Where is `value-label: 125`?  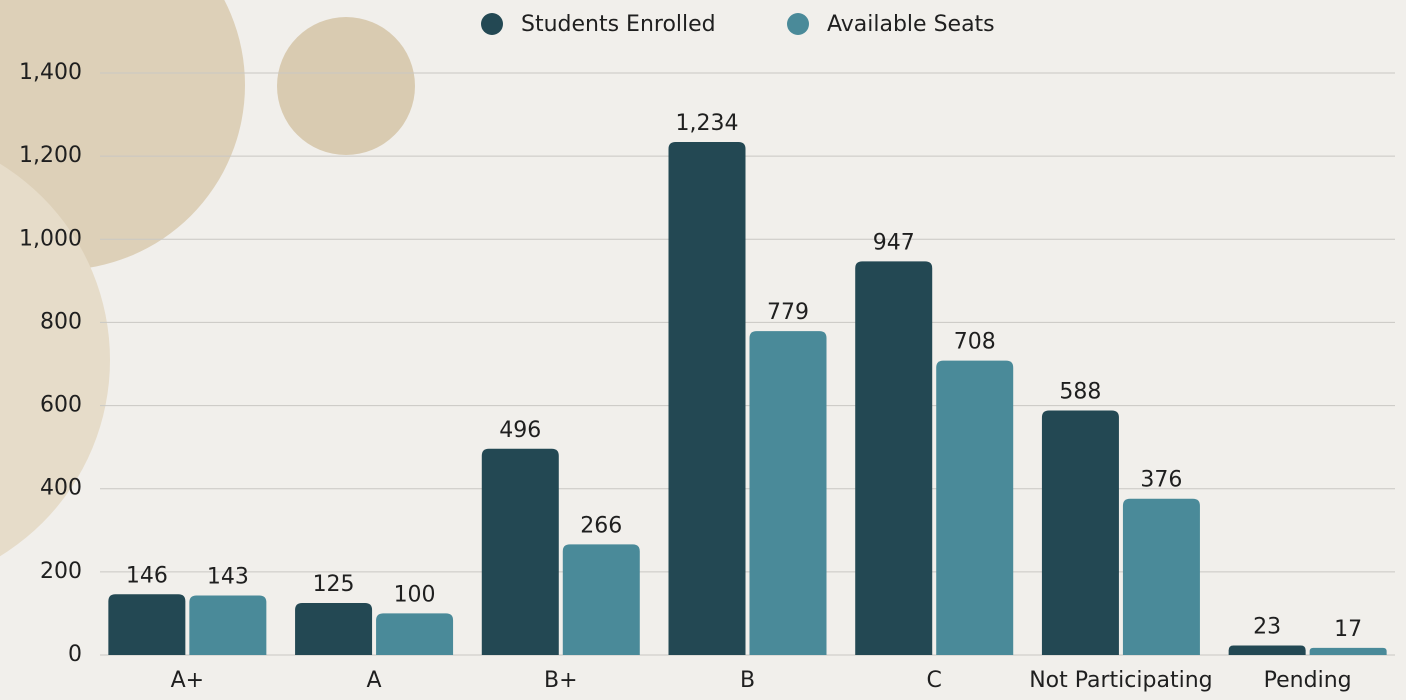 value-label: 125 is located at coordinates (334, 584).